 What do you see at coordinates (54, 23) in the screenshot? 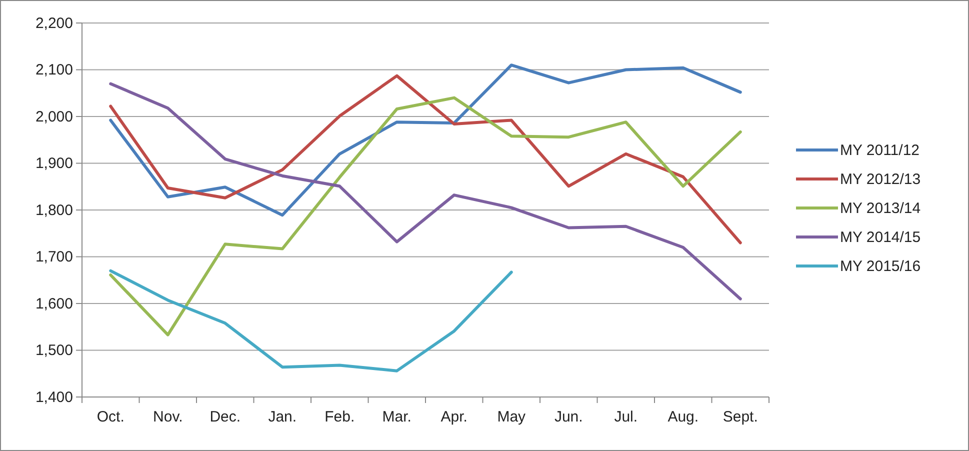
I see `y-tick-label: 2,200` at bounding box center [54, 23].